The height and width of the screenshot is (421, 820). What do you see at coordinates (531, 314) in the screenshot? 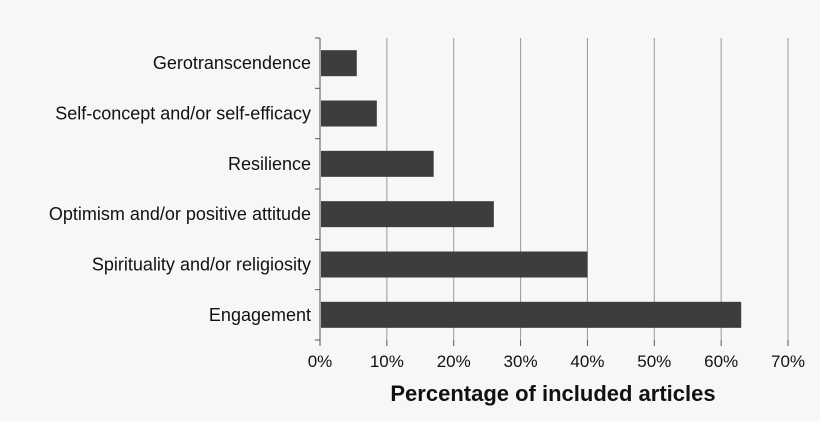
I see `bar-engagement` at bounding box center [531, 314].